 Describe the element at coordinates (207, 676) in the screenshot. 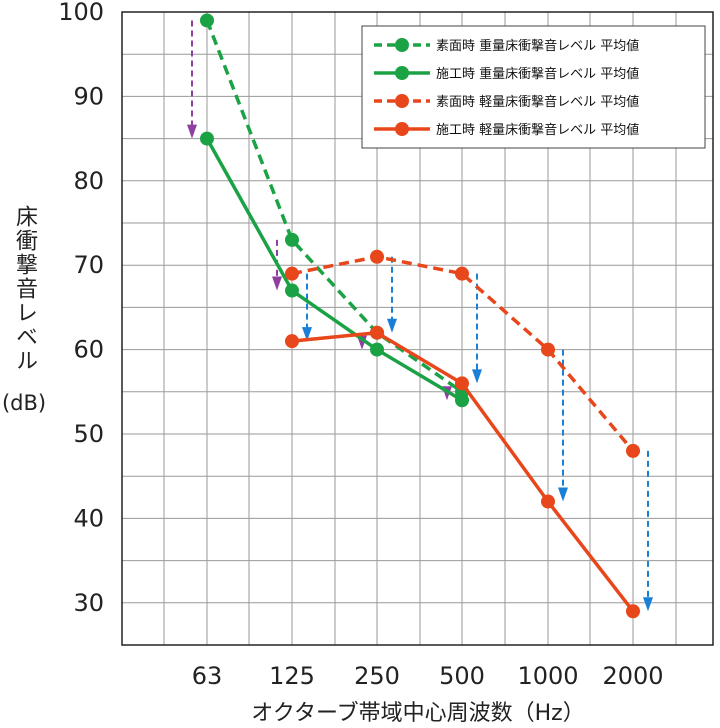

I see `x-tick-label: 63` at that location.